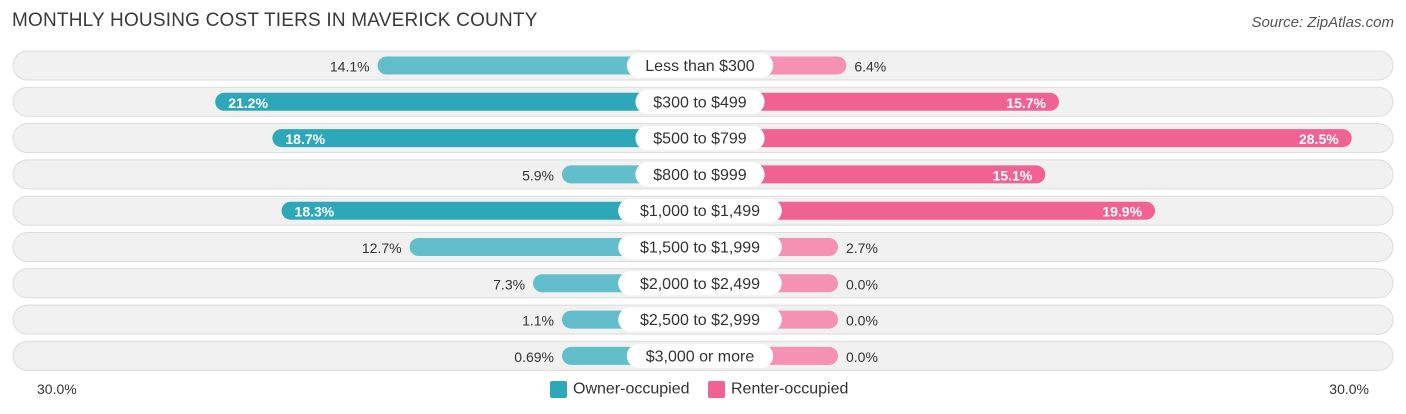 This screenshot has width=1406, height=414. Describe the element at coordinates (1122, 212) in the screenshot. I see `renter-value-label: 19.9%` at that location.